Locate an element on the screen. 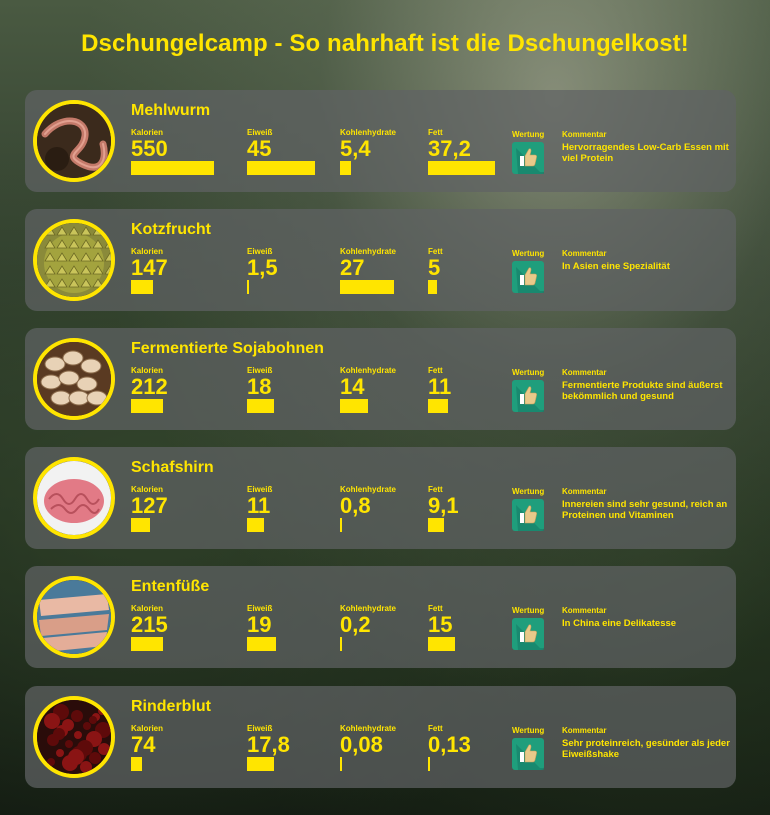 This screenshot has width=770, height=815. metric-fett: Fett 15 is located at coordinates (441, 627).